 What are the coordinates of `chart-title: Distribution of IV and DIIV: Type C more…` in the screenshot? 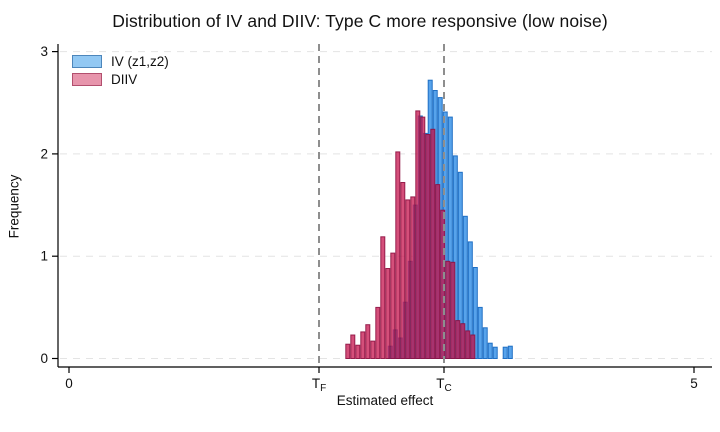 It's located at (360, 21).